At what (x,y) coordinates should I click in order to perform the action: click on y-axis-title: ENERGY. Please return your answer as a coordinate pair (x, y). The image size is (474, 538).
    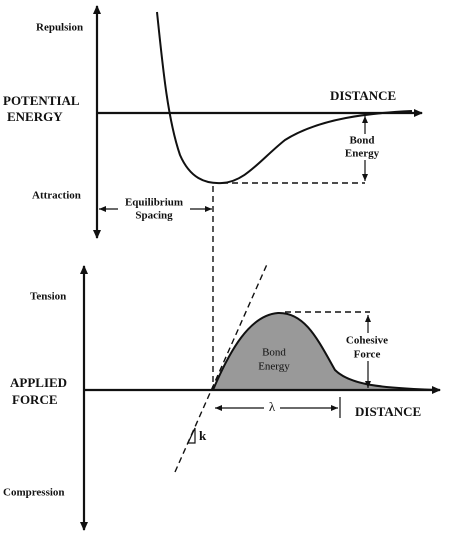
    Looking at the image, I should click on (35, 116).